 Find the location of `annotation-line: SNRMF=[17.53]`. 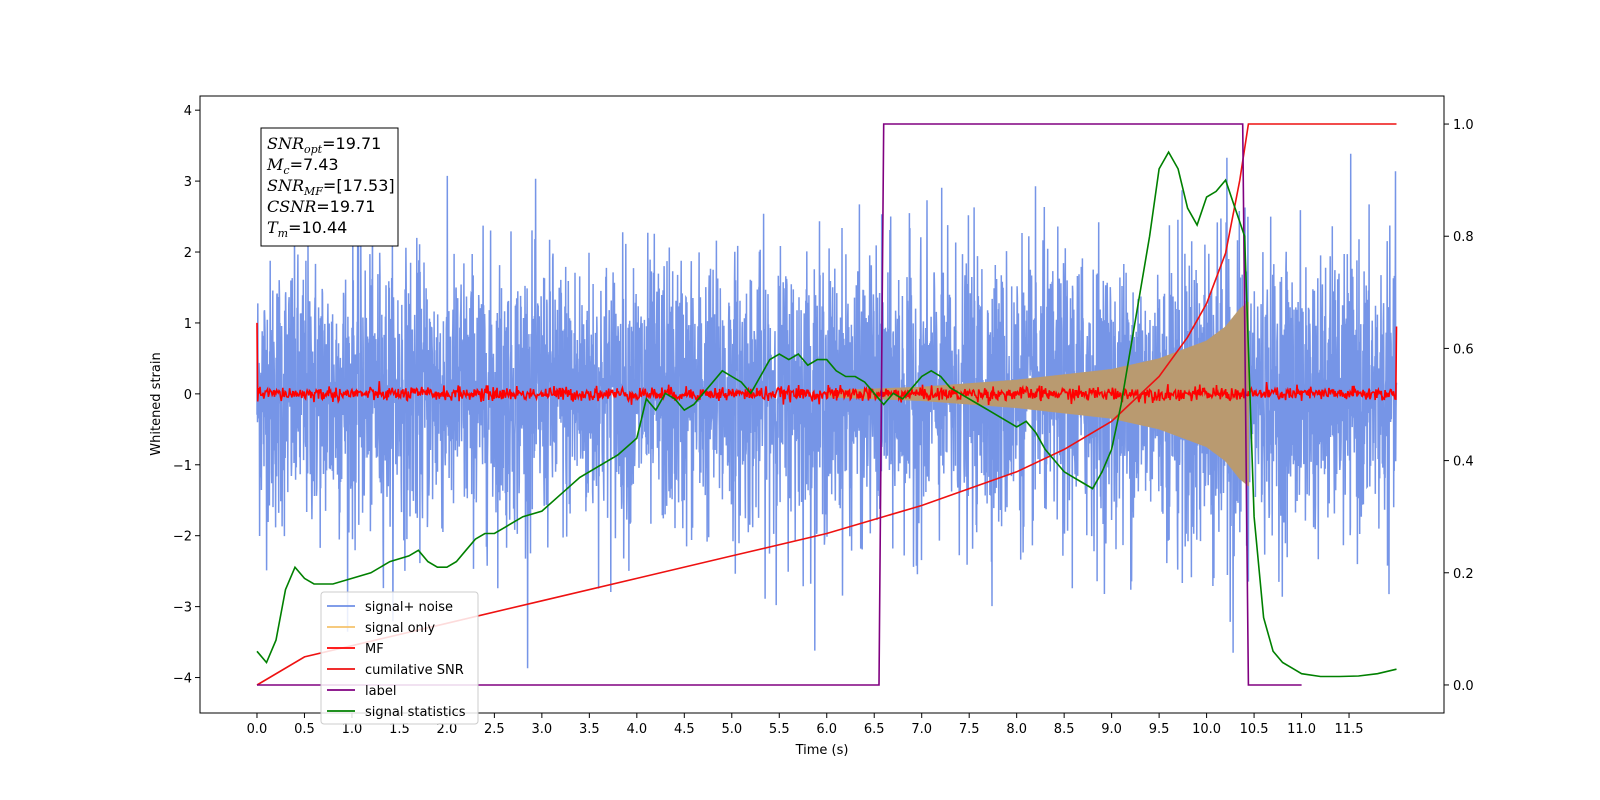

annotation-line: SNRMF=[17.53] is located at coordinates (331, 187).